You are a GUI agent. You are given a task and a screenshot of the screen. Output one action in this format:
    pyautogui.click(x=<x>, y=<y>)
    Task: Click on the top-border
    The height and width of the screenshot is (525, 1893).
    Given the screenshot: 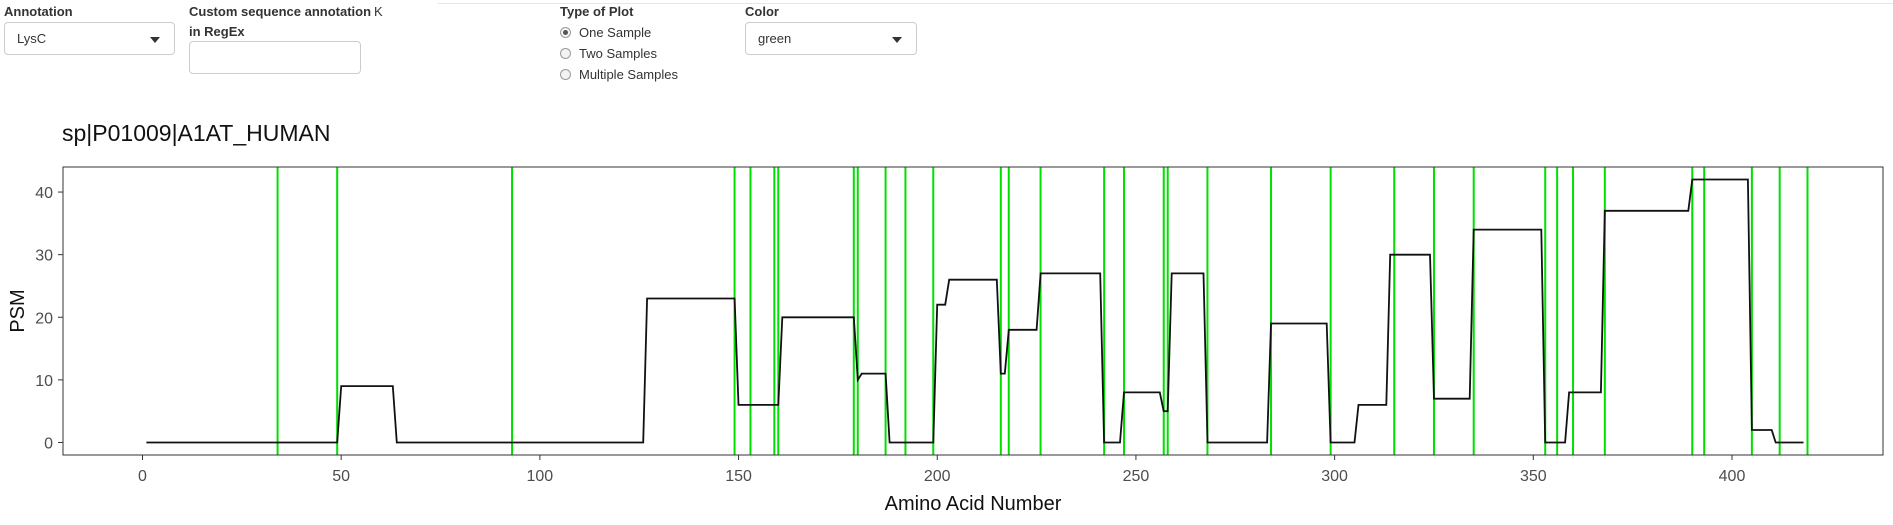 What is the action you would take?
    pyautogui.click(x=1165, y=2)
    